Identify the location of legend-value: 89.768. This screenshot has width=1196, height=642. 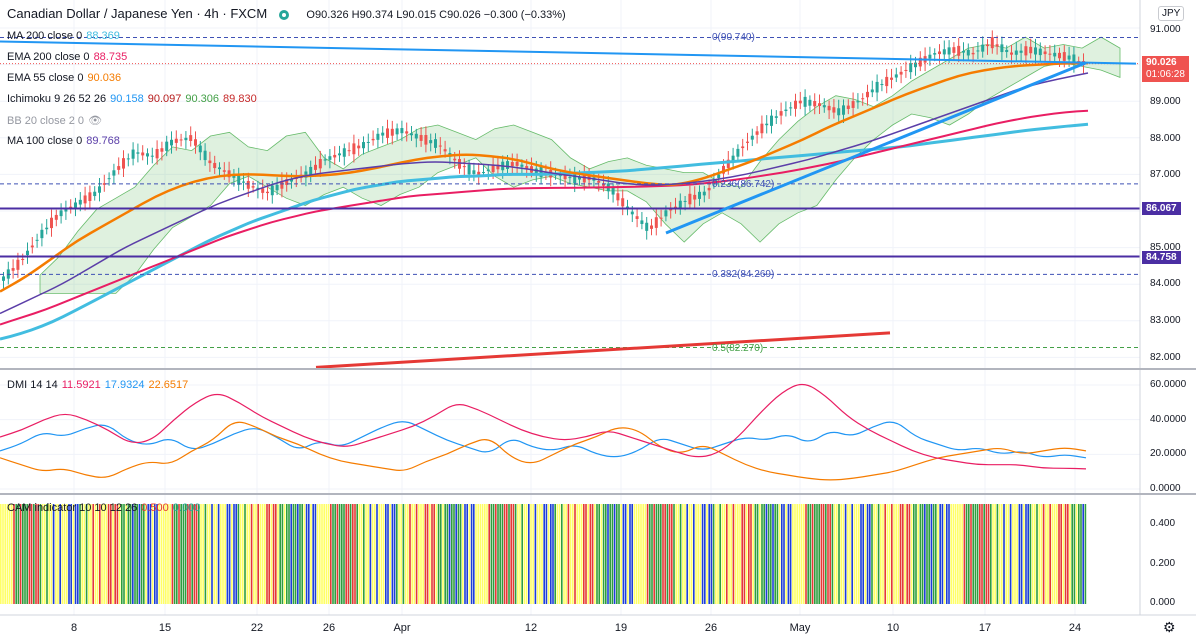
(103, 141).